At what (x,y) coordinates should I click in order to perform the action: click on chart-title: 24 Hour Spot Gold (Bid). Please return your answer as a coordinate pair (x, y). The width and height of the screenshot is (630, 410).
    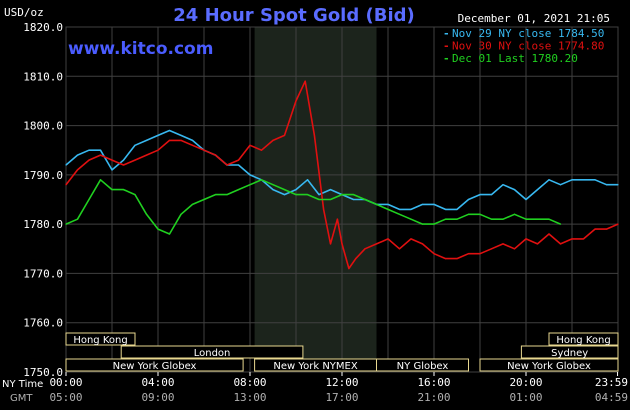
    Looking at the image, I should click on (293, 15).